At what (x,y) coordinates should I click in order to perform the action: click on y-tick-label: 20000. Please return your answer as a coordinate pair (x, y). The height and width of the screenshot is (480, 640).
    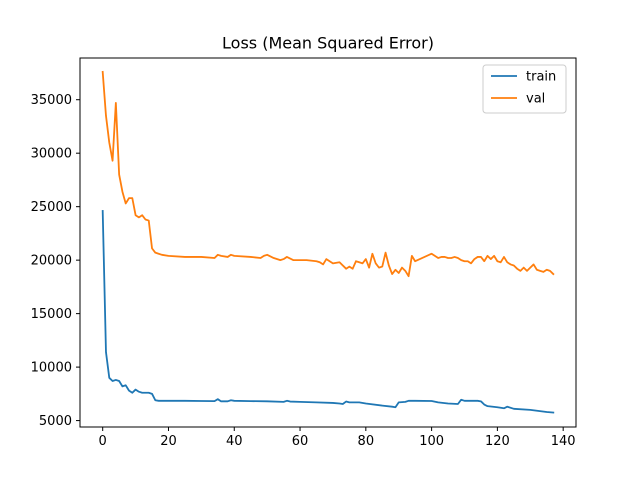
    Looking at the image, I should click on (51, 261).